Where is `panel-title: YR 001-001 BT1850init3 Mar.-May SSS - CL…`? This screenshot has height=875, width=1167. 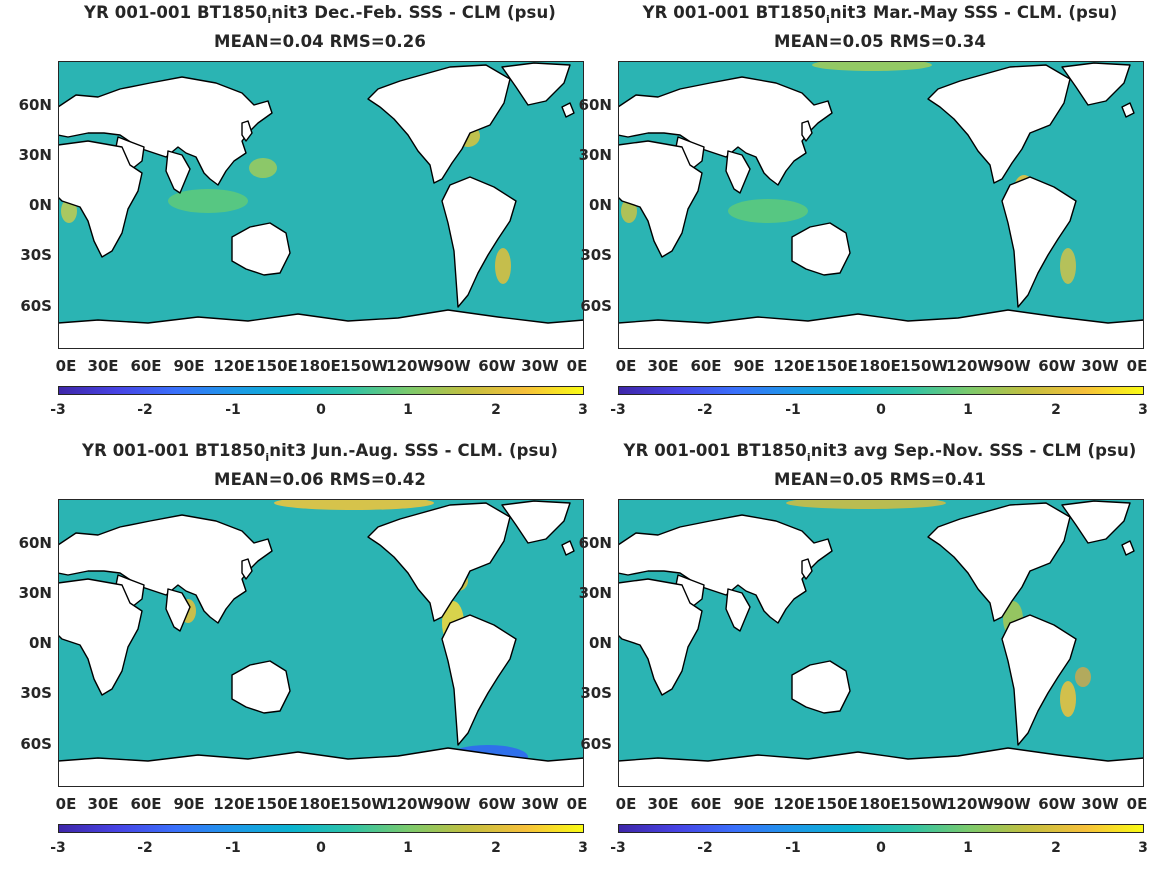
panel-title: YR 001-001 BT1850init3 Mar.-May SSS - CL… is located at coordinates (880, 14).